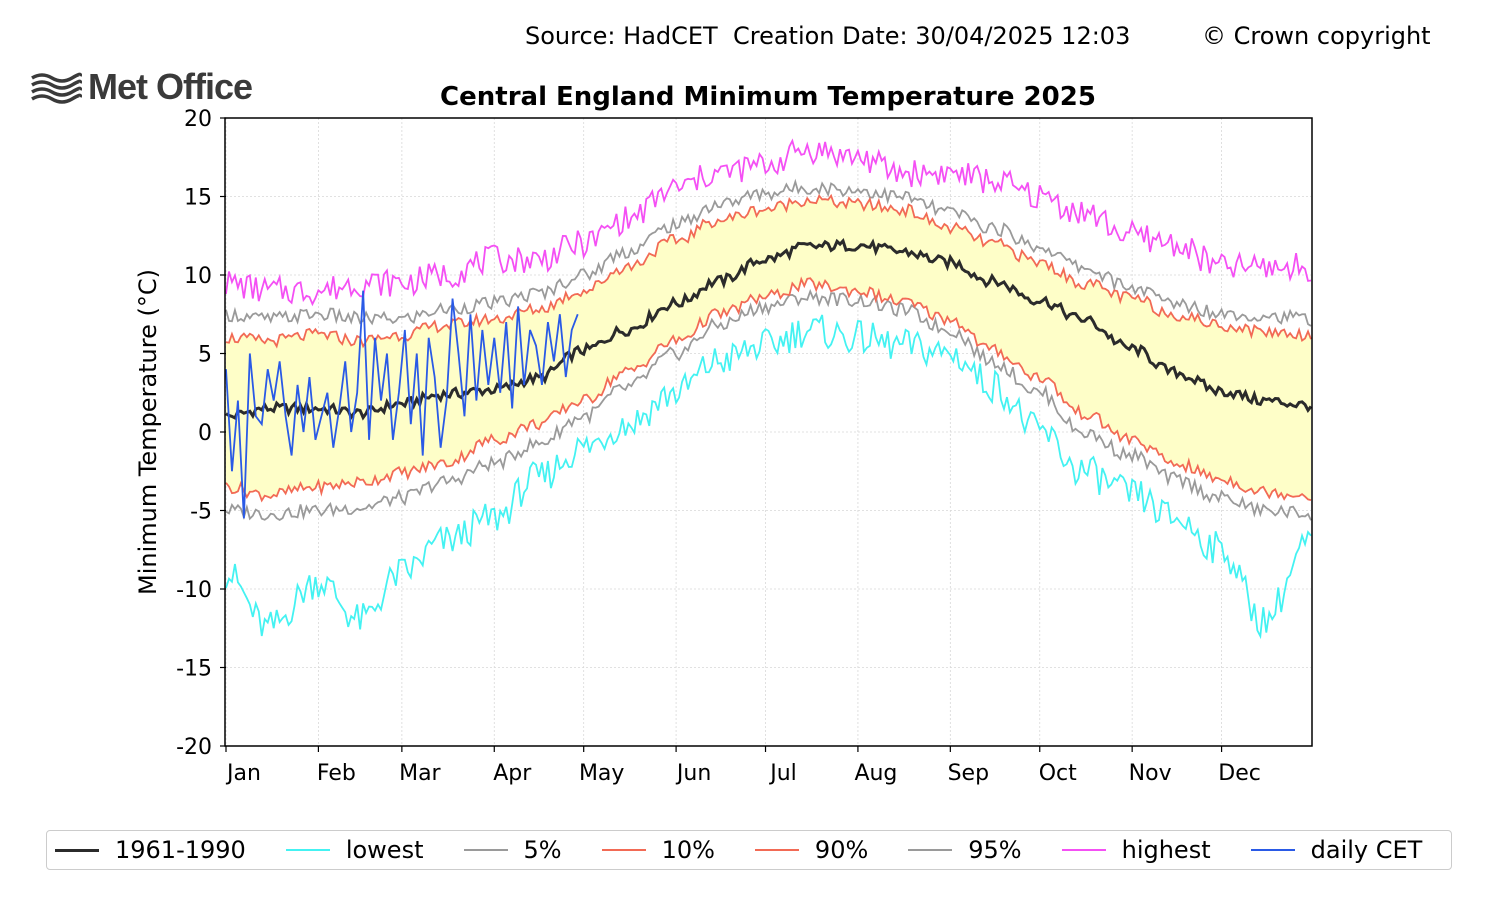 The height and width of the screenshot is (900, 1500). What do you see at coordinates (782, 773) in the screenshot?
I see `x-tick-label: Jul` at bounding box center [782, 773].